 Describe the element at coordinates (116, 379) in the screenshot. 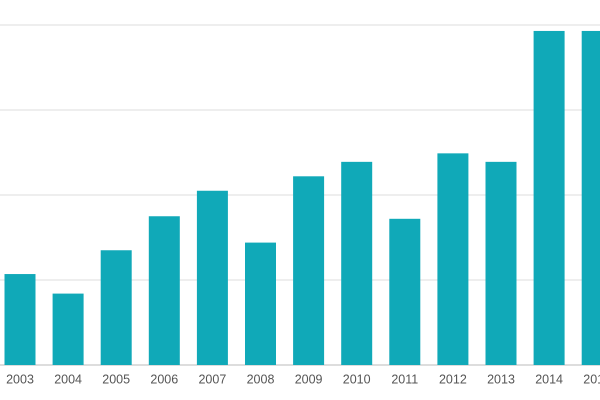

I see `x-tick-label: 2005` at that location.